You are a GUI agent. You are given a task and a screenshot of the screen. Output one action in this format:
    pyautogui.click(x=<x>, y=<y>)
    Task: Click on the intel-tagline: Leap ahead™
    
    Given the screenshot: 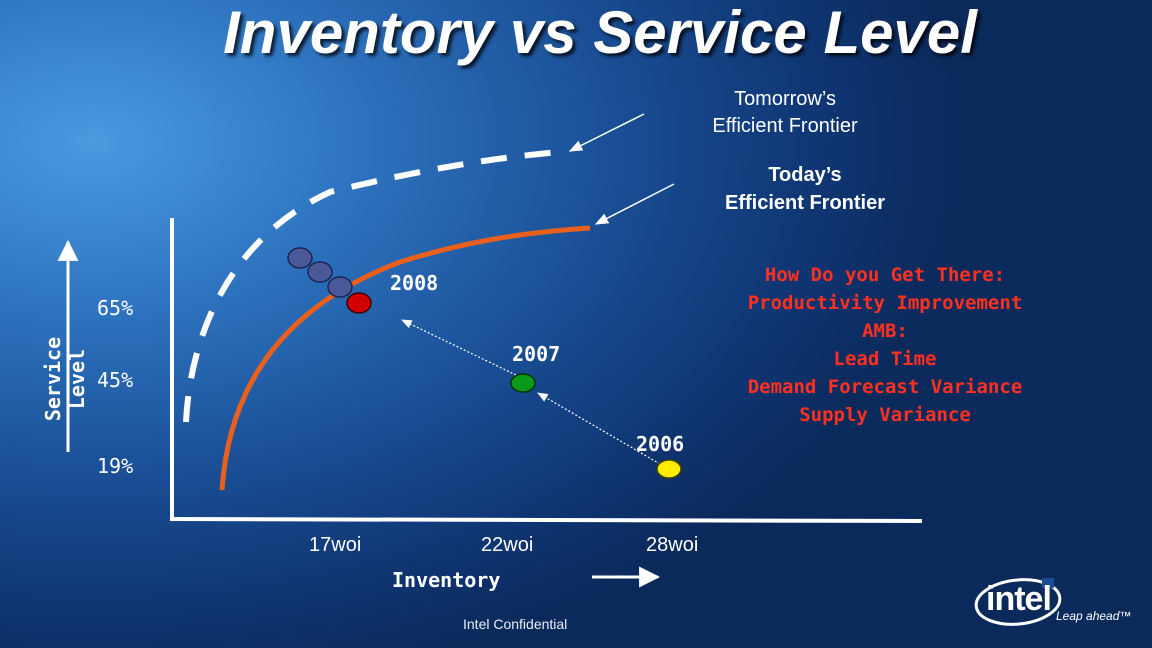 What is the action you would take?
    pyautogui.click(x=1094, y=616)
    